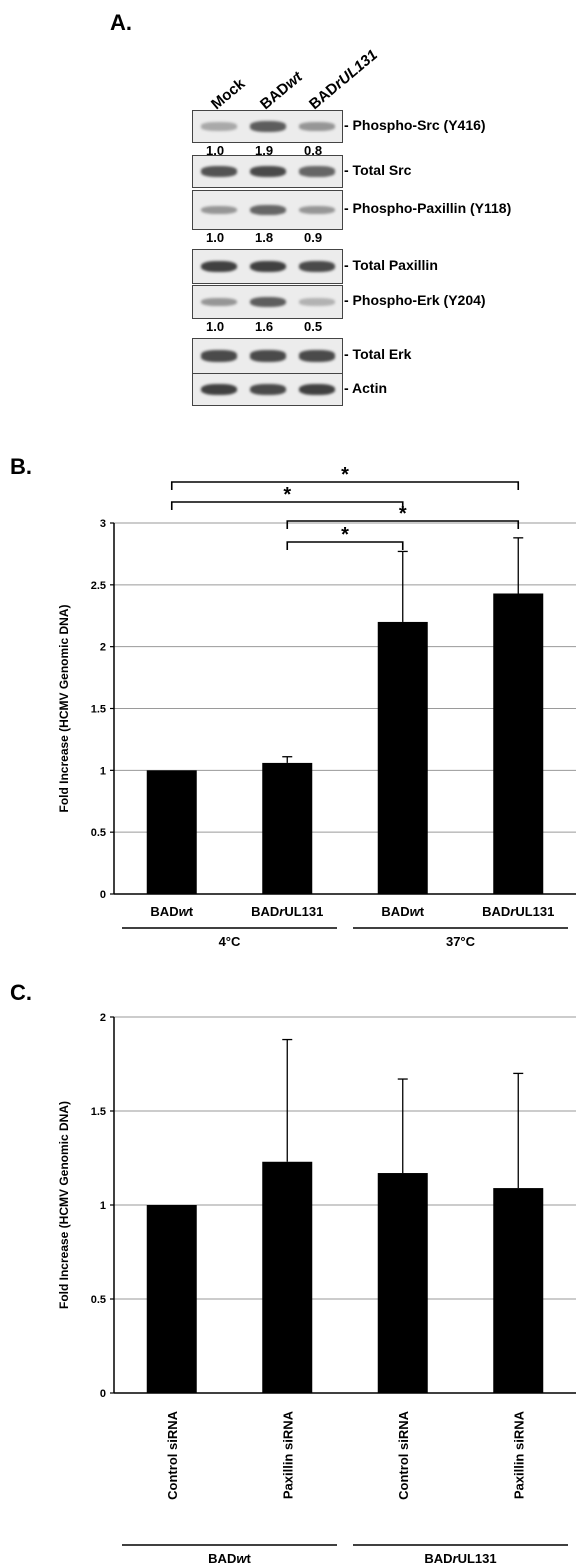  What do you see at coordinates (228, 94) in the screenshot?
I see `lane-label: Mock` at bounding box center [228, 94].